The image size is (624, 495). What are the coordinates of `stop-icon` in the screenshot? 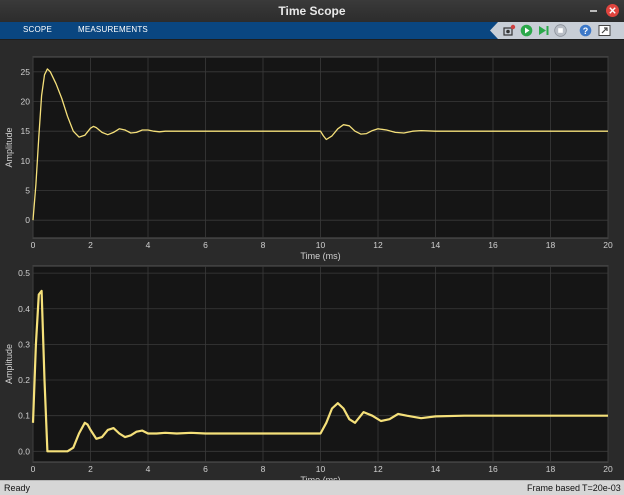 It's located at (560, 30).